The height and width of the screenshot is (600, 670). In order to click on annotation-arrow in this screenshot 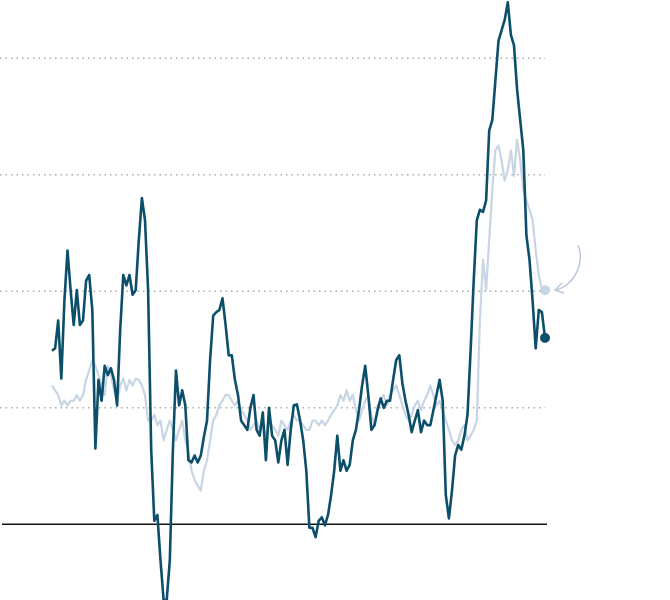, I will do `click(568, 267)`.